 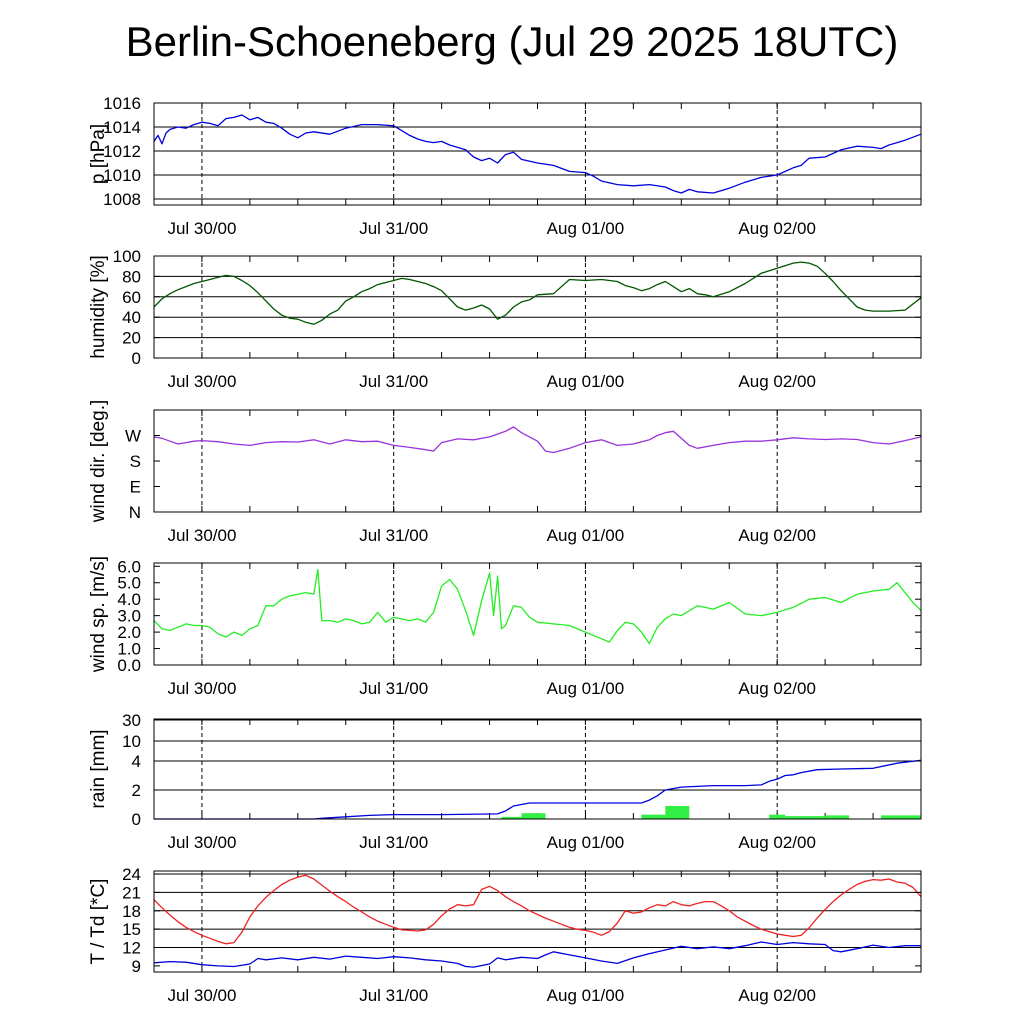 I want to click on x-date-label-pressure: Jul 30/00, so click(x=201, y=228).